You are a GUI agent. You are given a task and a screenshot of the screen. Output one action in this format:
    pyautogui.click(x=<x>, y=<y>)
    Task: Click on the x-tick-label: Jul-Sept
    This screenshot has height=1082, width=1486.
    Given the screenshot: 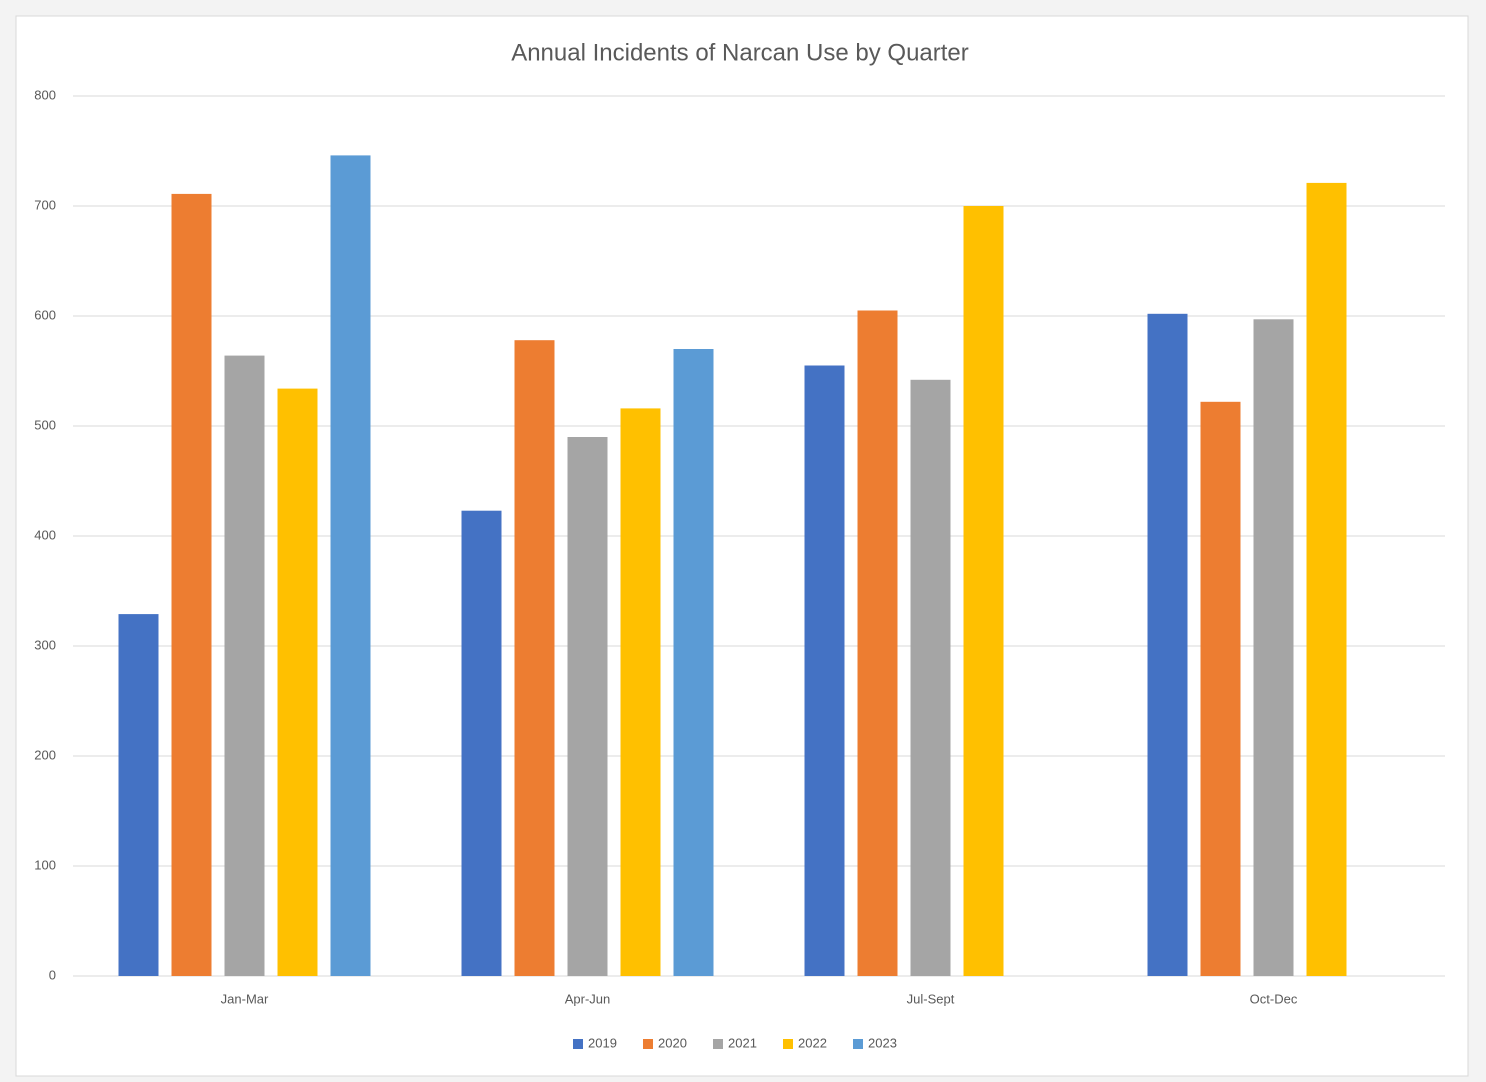 What is the action you would take?
    pyautogui.click(x=931, y=998)
    